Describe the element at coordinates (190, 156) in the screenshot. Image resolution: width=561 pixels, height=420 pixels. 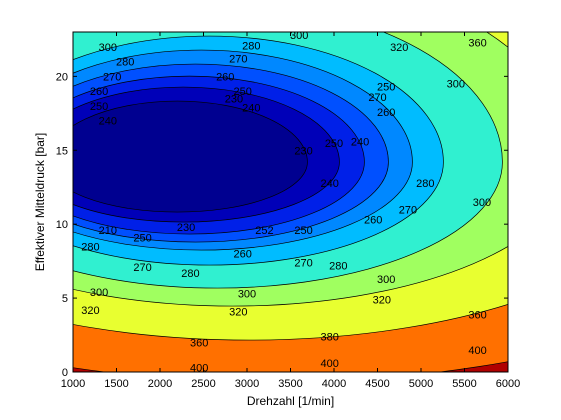
I see `contour-region-minimum` at that location.